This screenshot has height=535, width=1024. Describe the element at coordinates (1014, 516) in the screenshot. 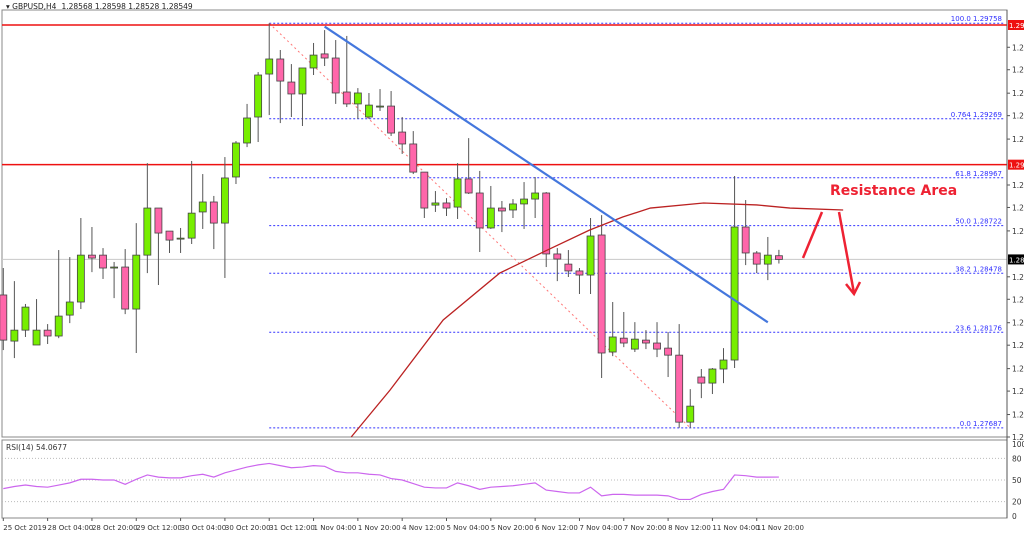

I see `rsi-tick-label: 0` at that location.